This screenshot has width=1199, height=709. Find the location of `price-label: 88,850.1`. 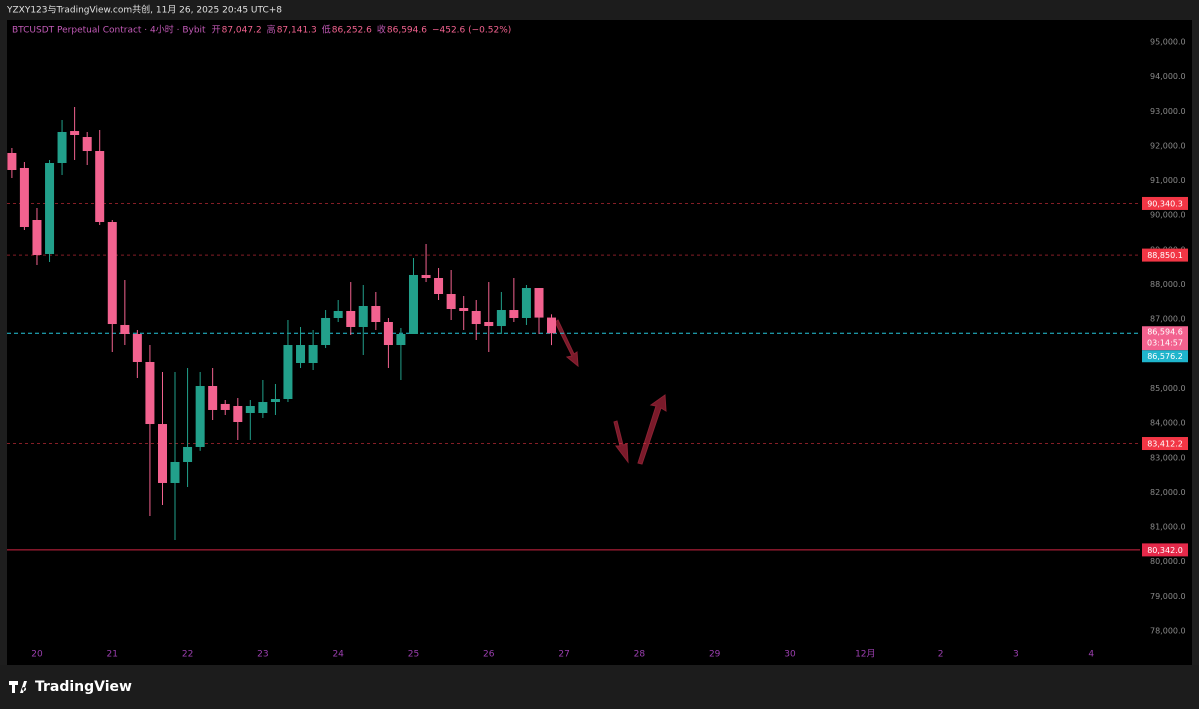

price-label: 88,850.1 is located at coordinates (1165, 255).